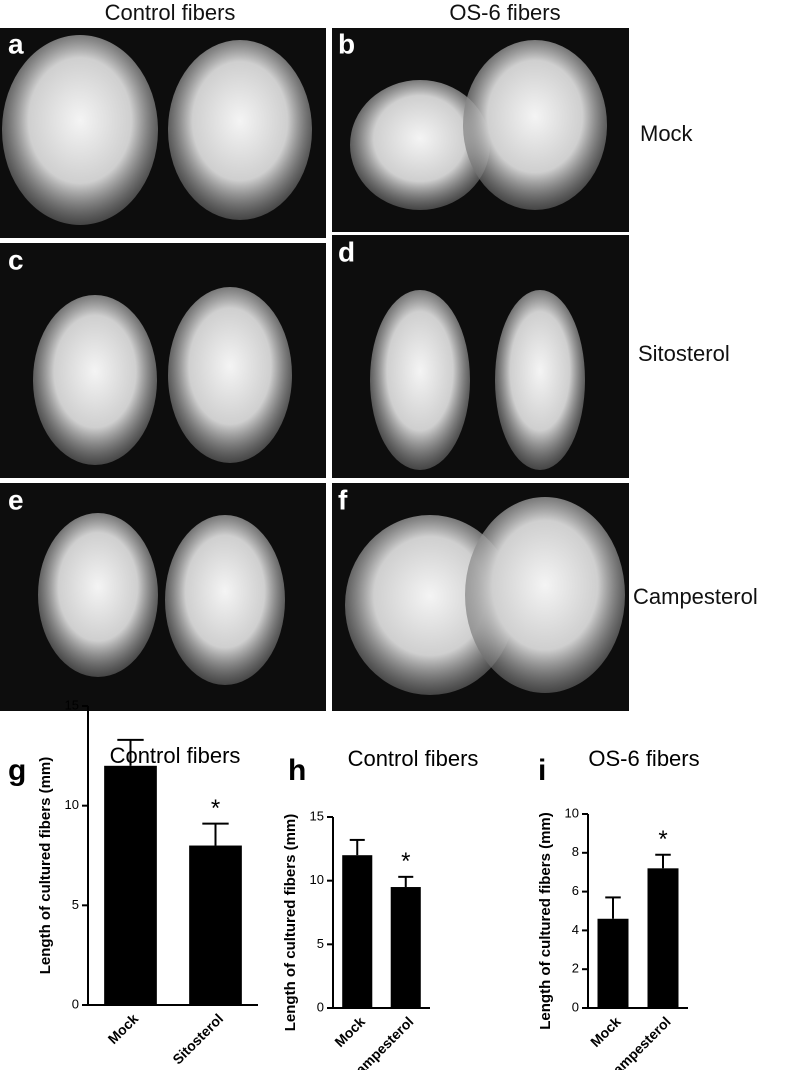  Describe the element at coordinates (643, 758) in the screenshot. I see `chart-title: OS-6 fibers` at that location.